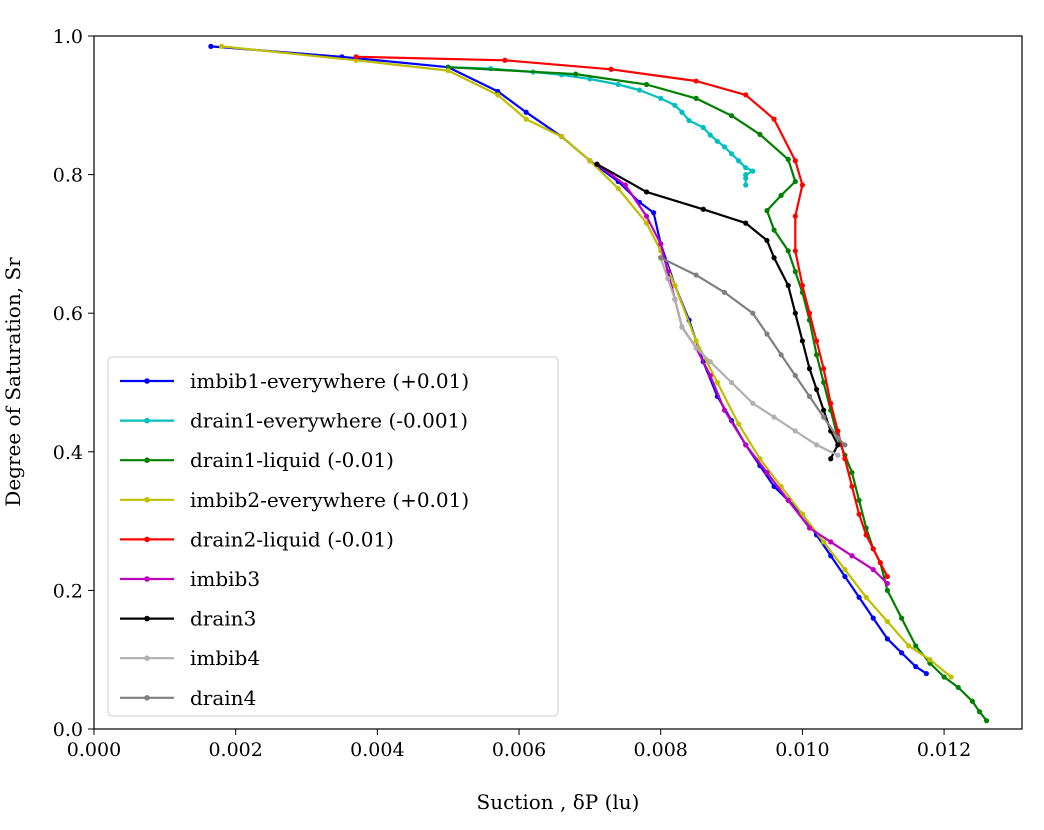 This screenshot has height=830, width=1044. What do you see at coordinates (68, 453) in the screenshot?
I see `y-tick-label: 0.4` at bounding box center [68, 453].